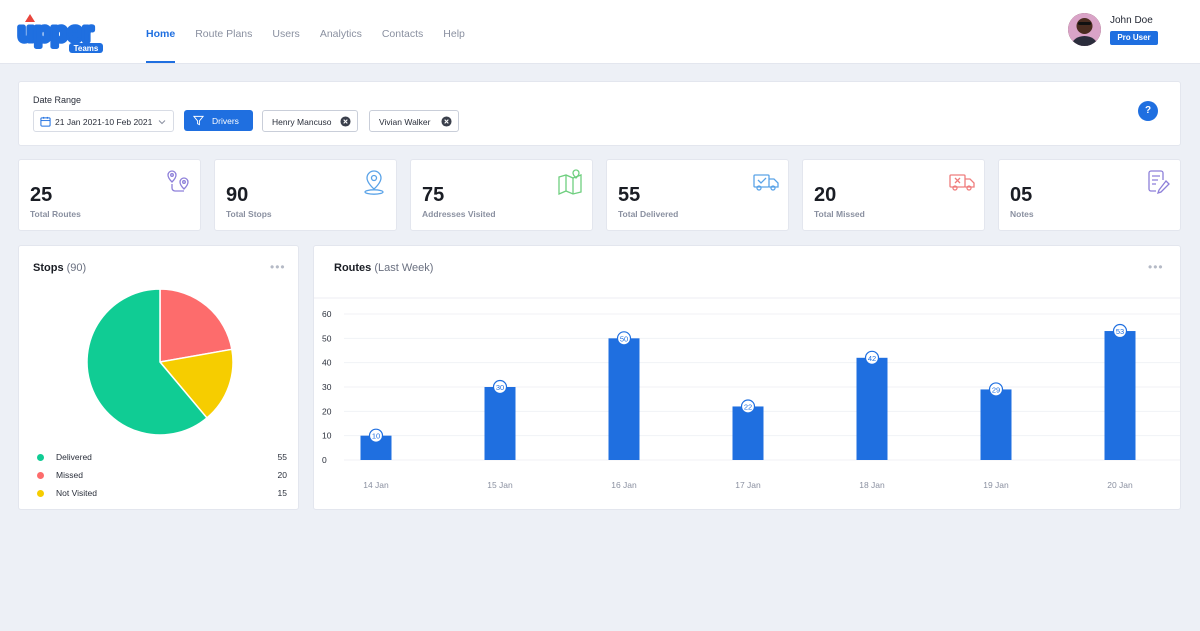 The width and height of the screenshot is (1200, 631). I want to click on upper-teams-logo: upper upper Teams, so click(63, 32).